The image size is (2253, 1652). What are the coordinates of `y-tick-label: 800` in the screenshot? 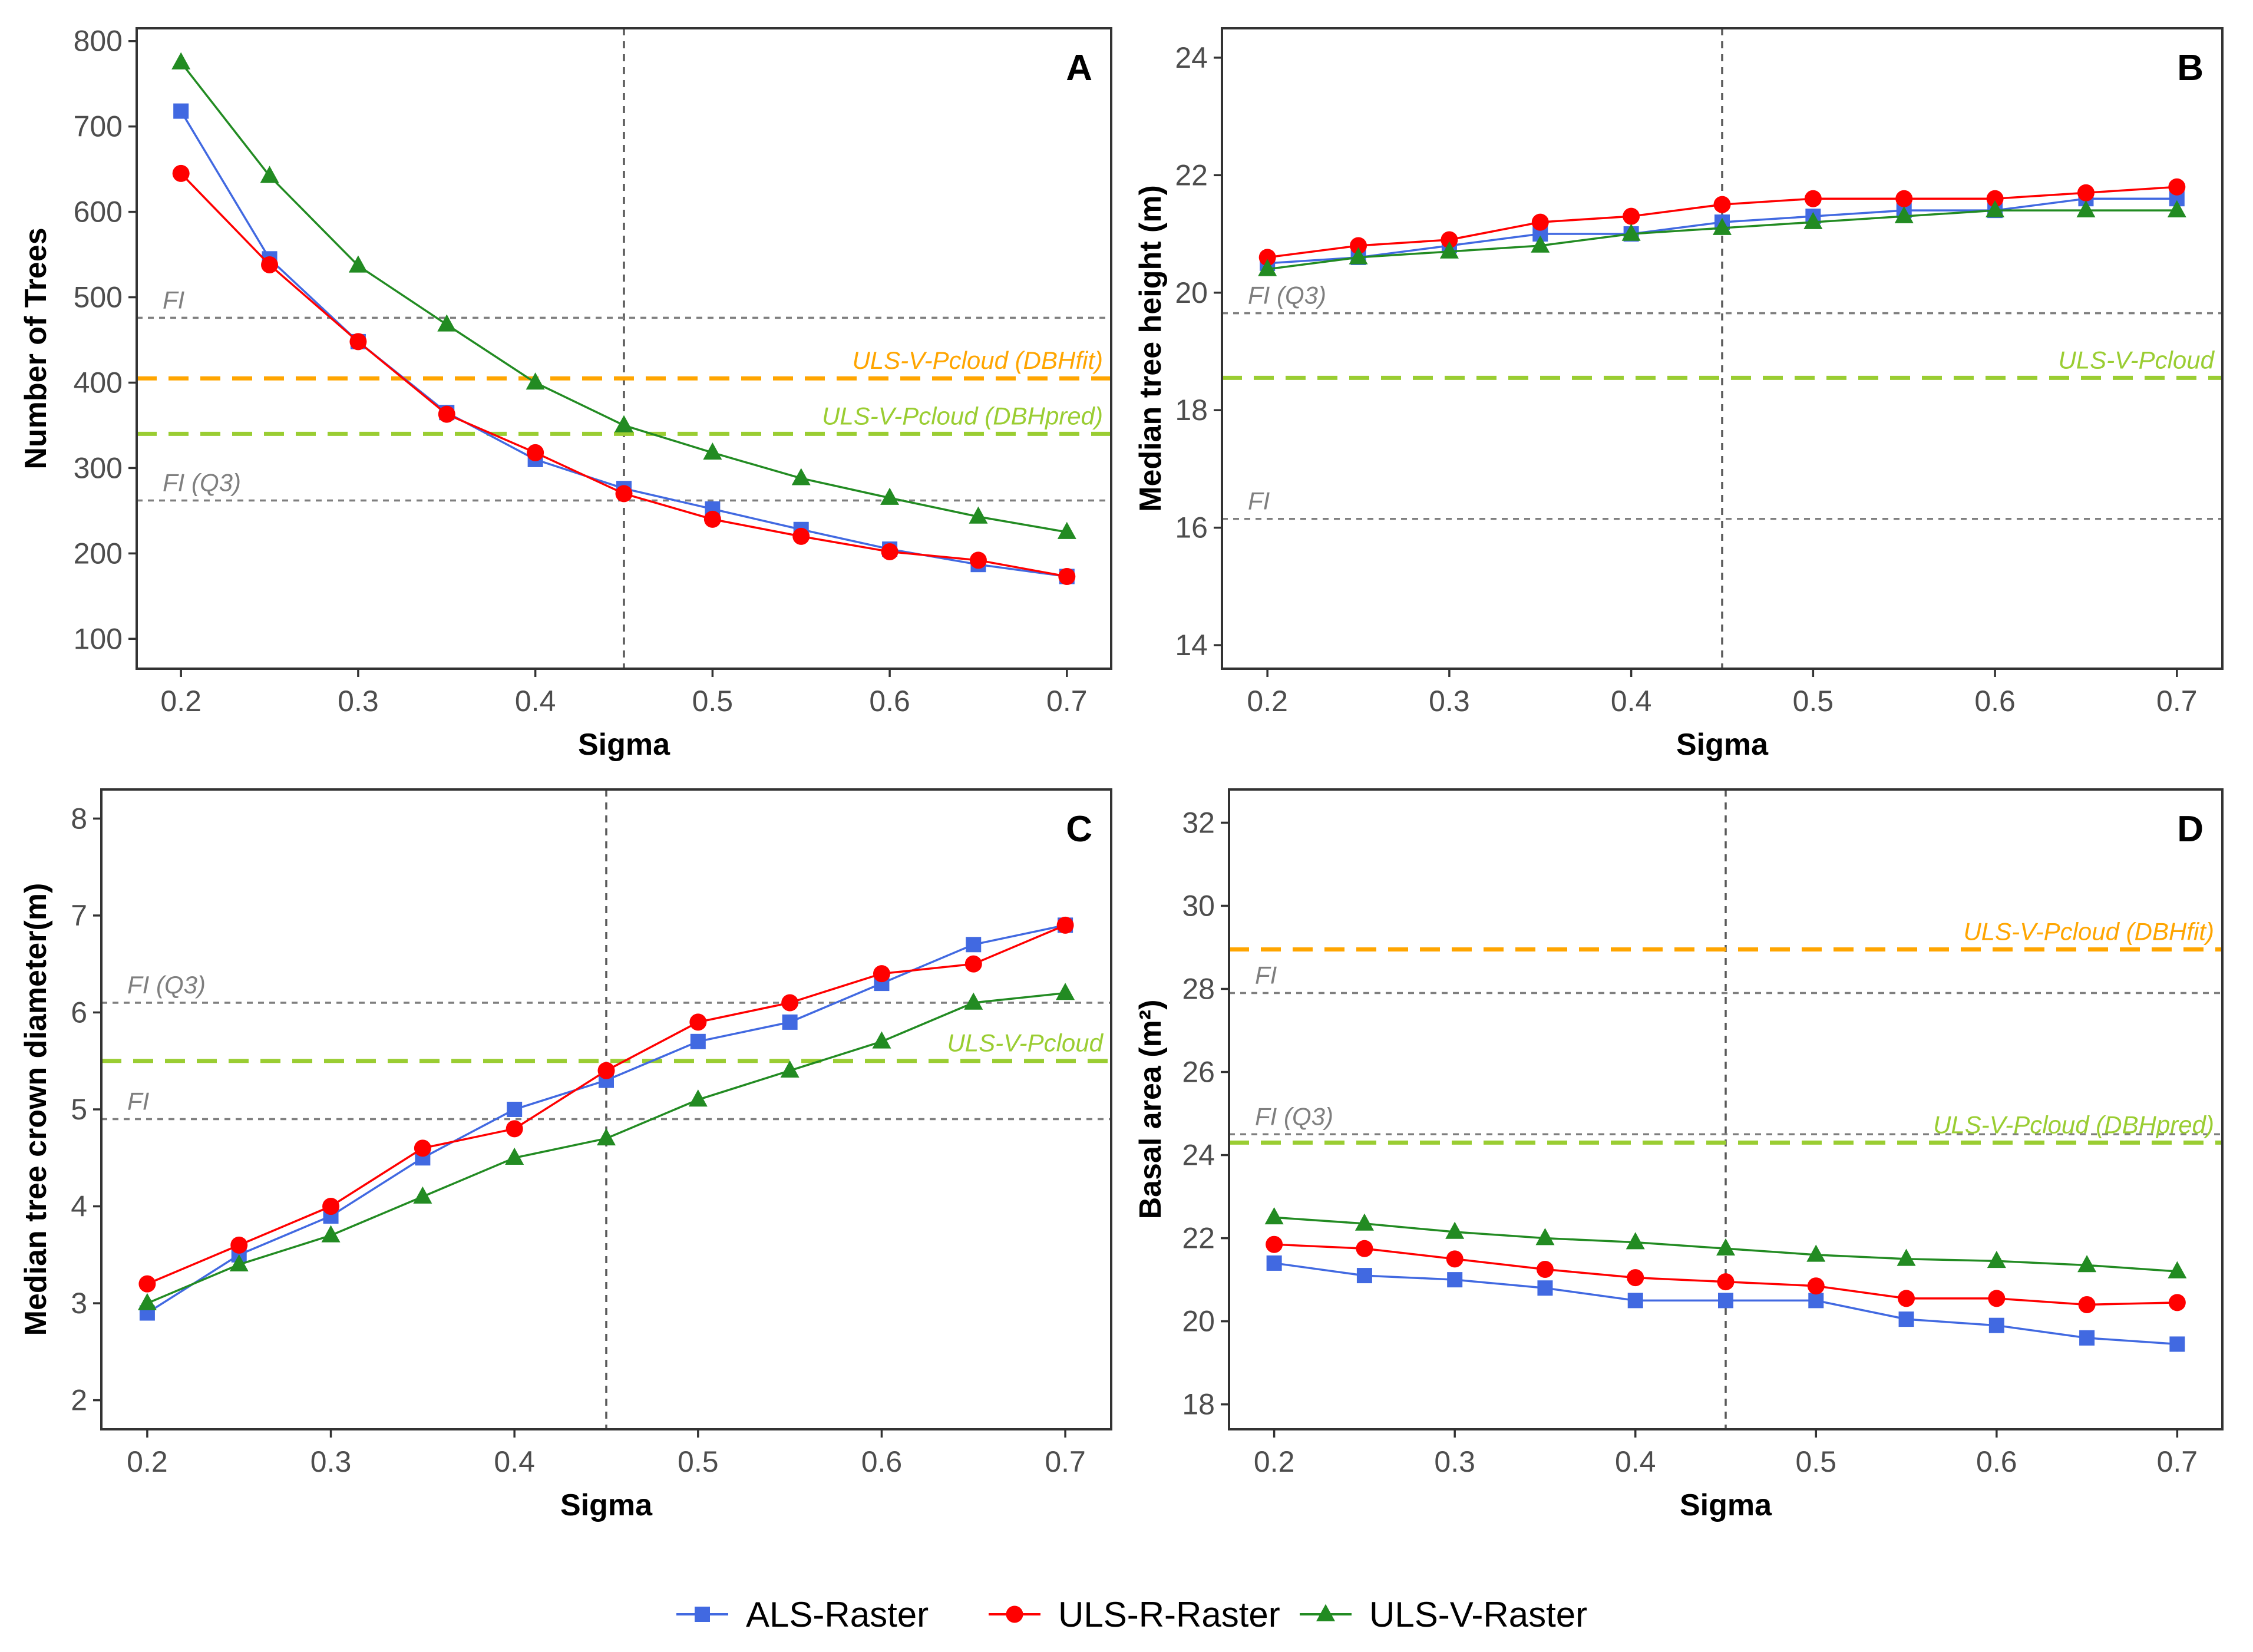 It's located at (98, 41).